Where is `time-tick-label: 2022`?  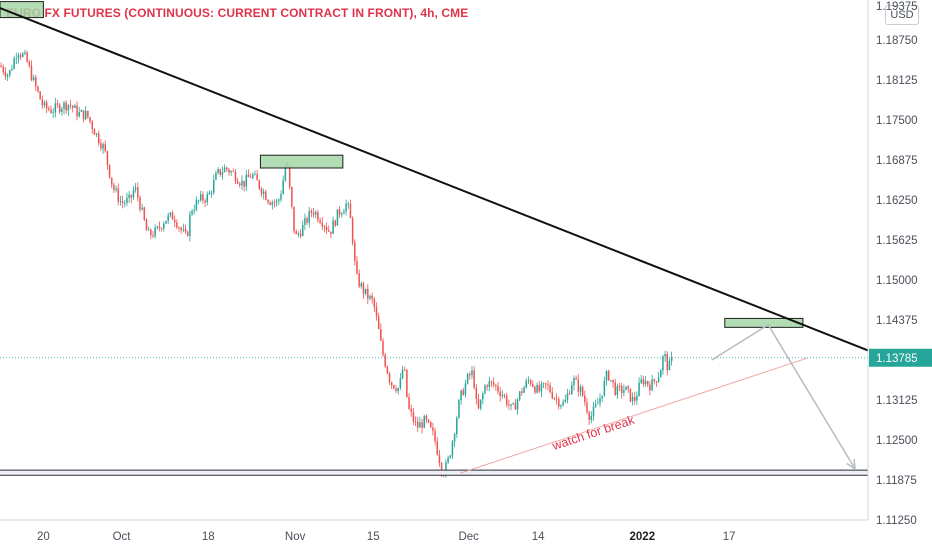 time-tick-label: 2022 is located at coordinates (643, 537).